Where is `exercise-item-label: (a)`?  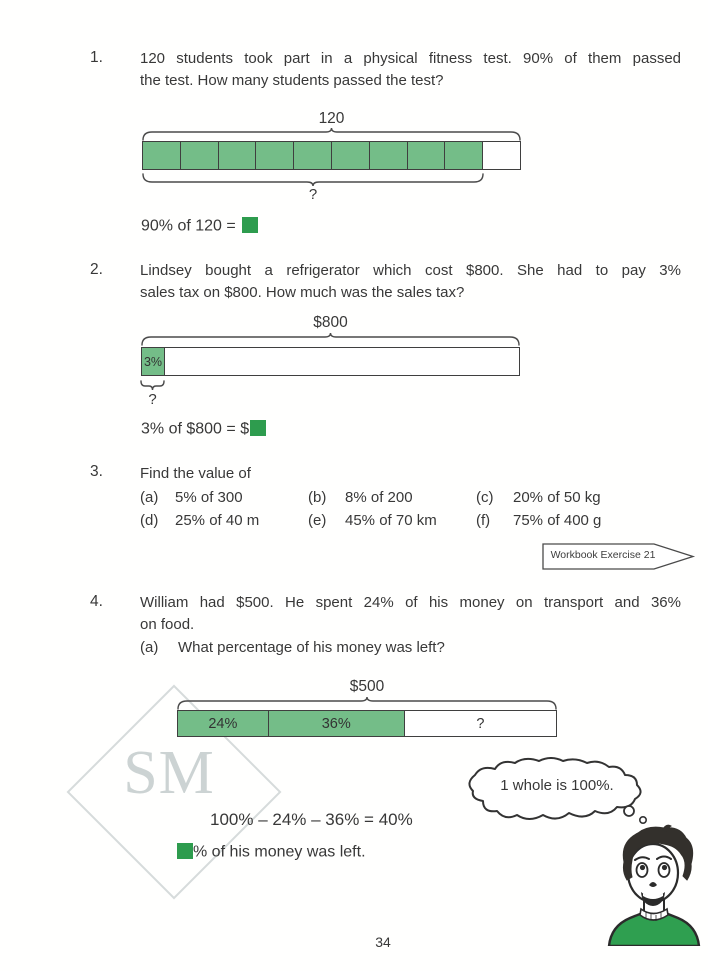
exercise-item-label: (a) is located at coordinates (149, 497).